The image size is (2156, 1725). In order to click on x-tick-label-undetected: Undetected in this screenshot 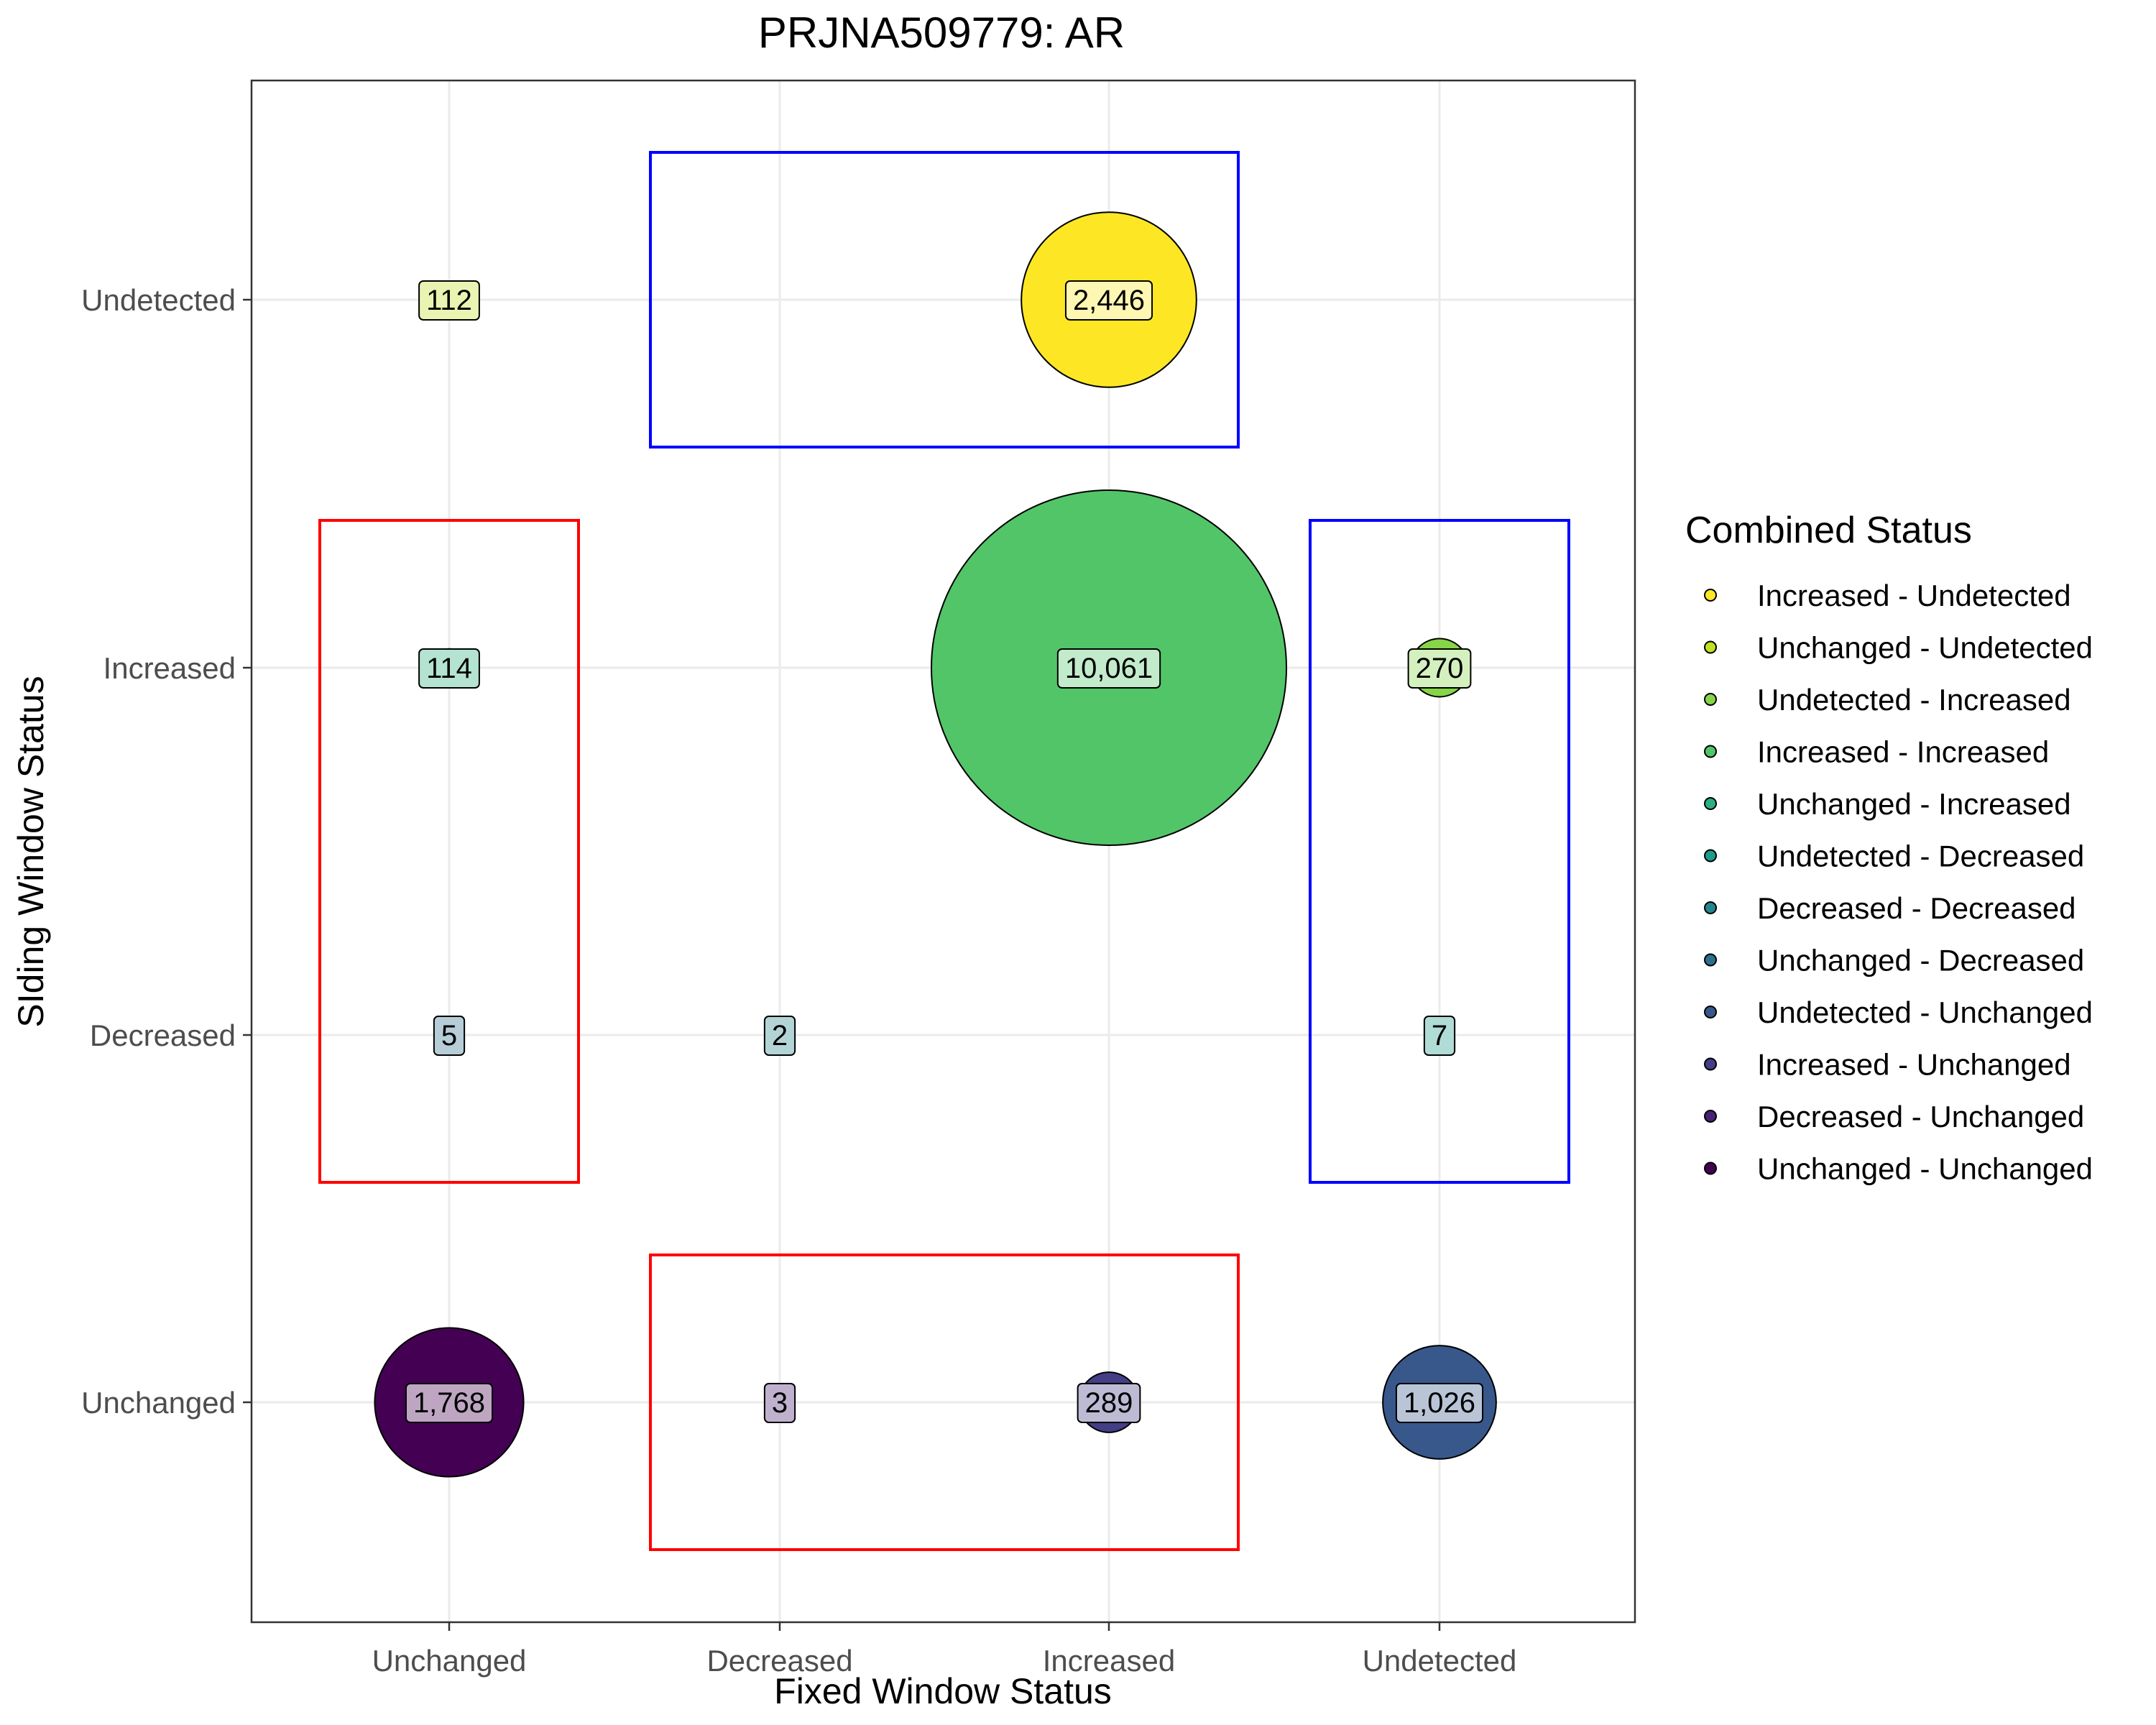, I will do `click(1440, 1661)`.